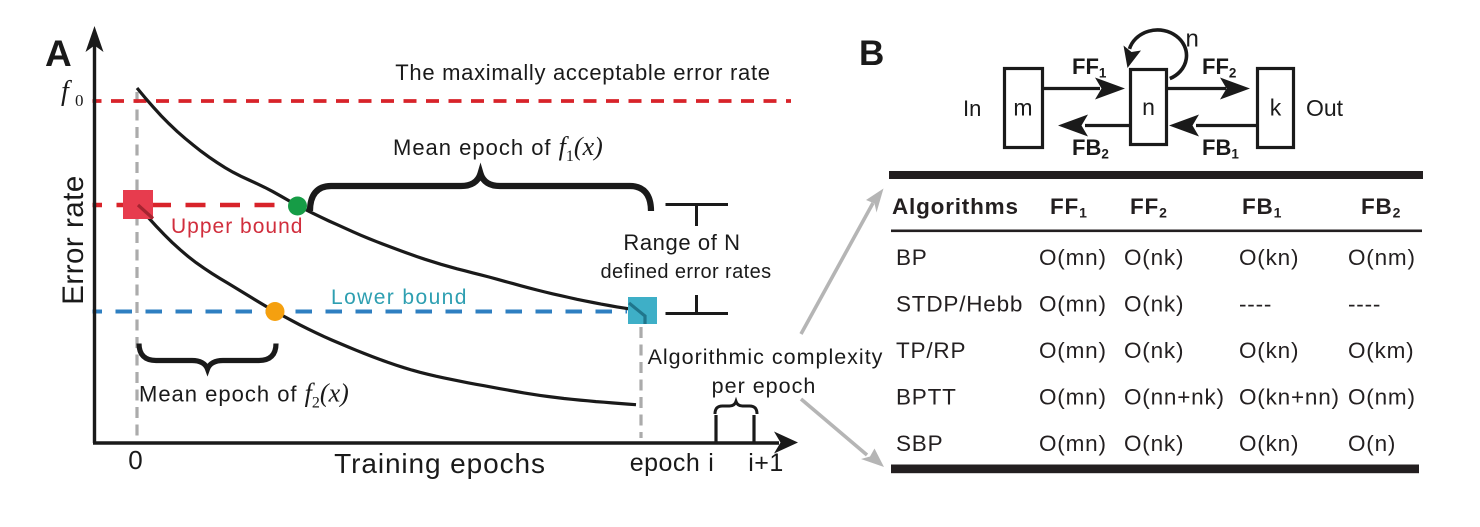  What do you see at coordinates (711, 463) in the screenshot?
I see `svg-text: i` at bounding box center [711, 463].